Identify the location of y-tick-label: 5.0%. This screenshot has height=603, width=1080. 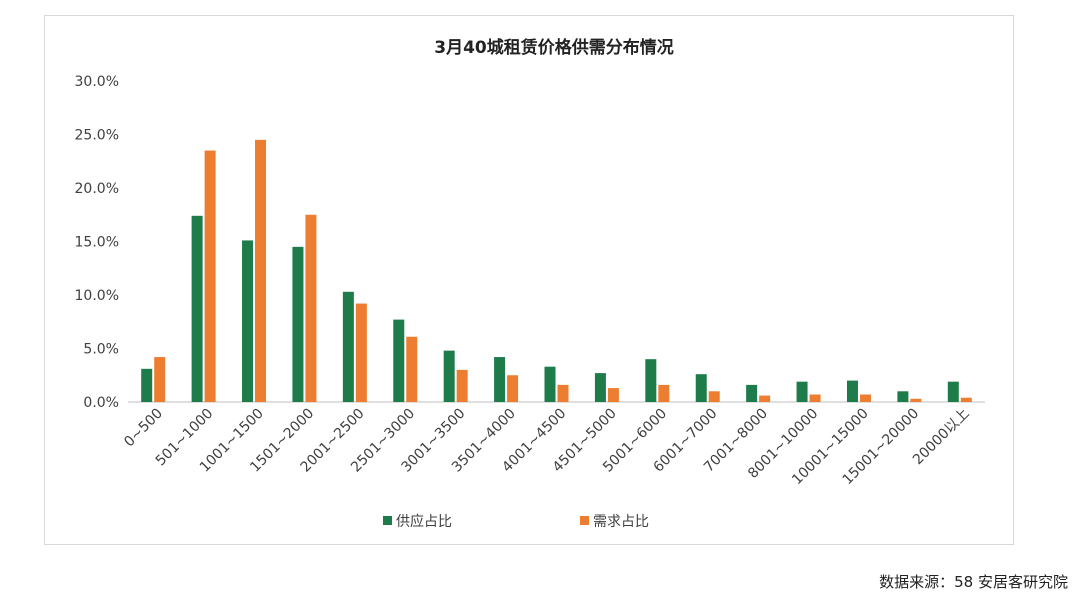
(101, 350).